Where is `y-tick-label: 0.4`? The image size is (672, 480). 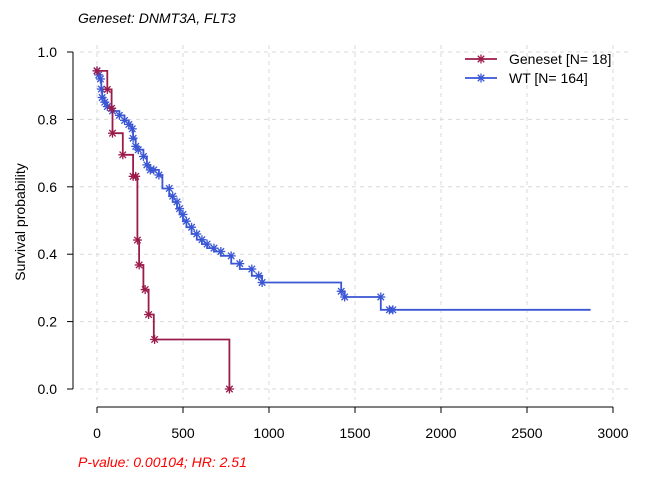
y-tick-label: 0.4 is located at coordinates (48, 254).